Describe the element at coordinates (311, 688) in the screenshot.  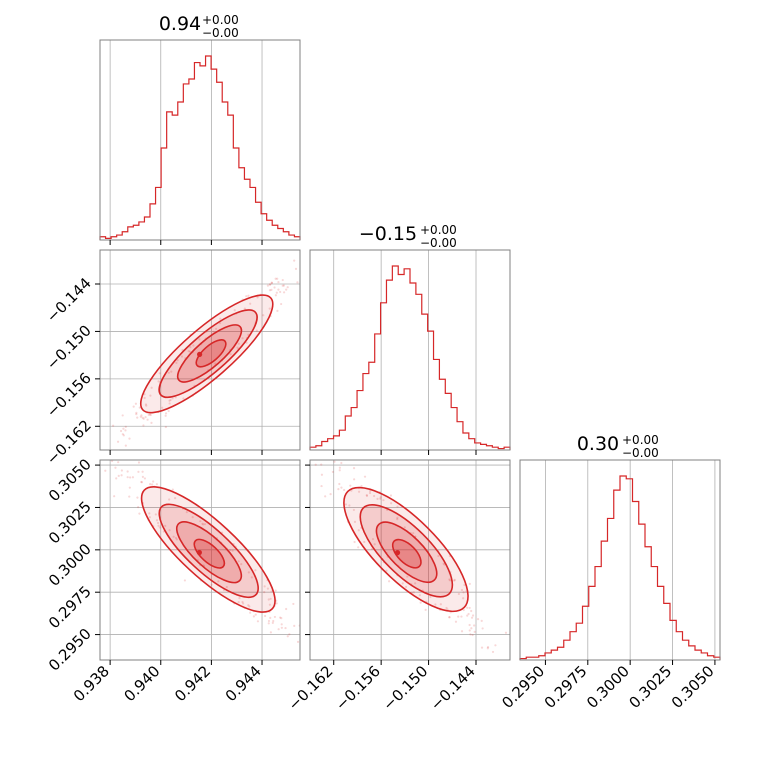
I see `x-tick-label: −0.162` at that location.